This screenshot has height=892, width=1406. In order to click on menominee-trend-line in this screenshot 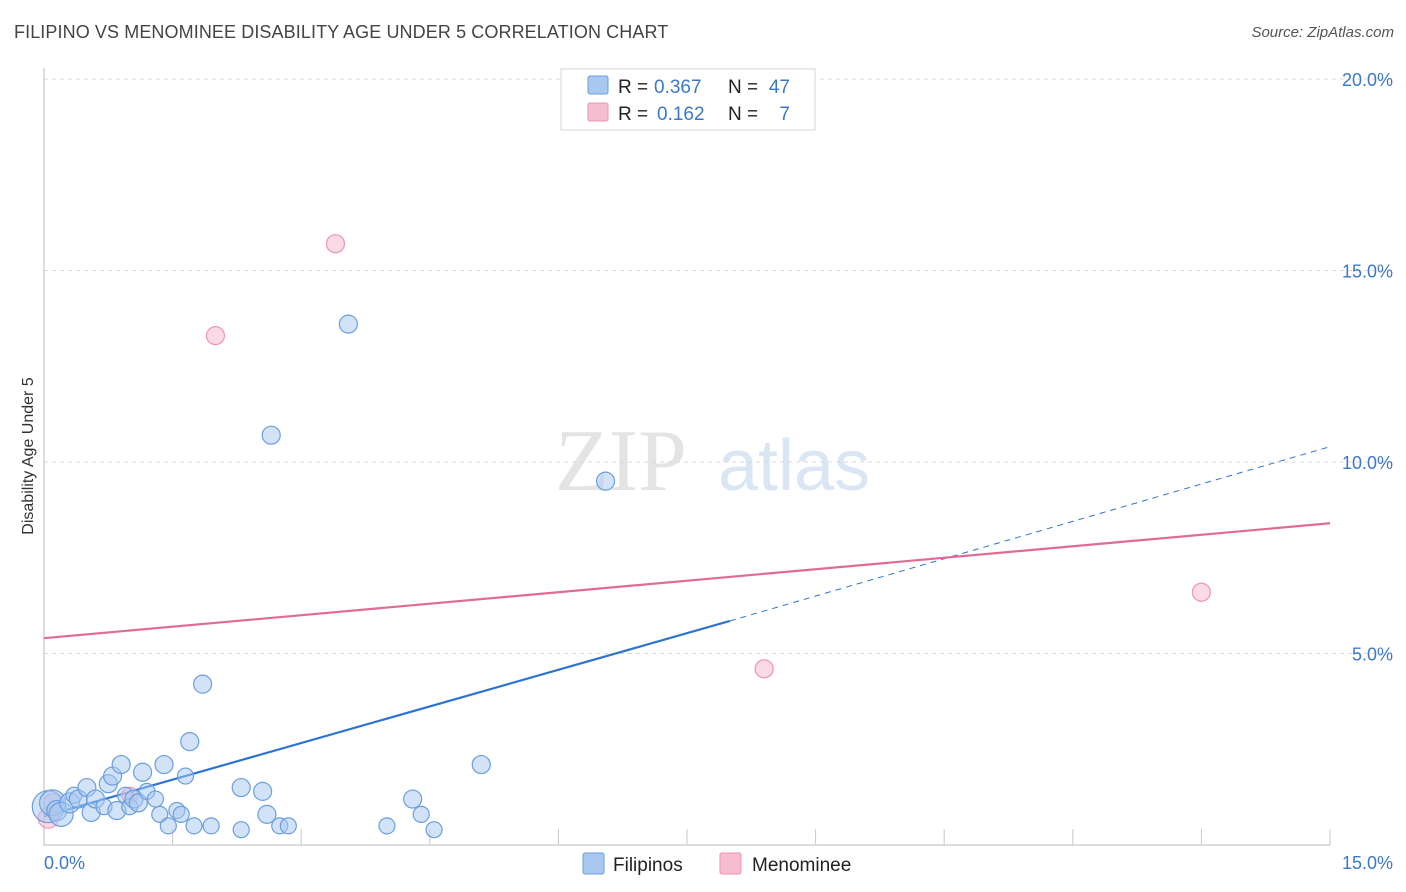, I will do `click(687, 581)`.